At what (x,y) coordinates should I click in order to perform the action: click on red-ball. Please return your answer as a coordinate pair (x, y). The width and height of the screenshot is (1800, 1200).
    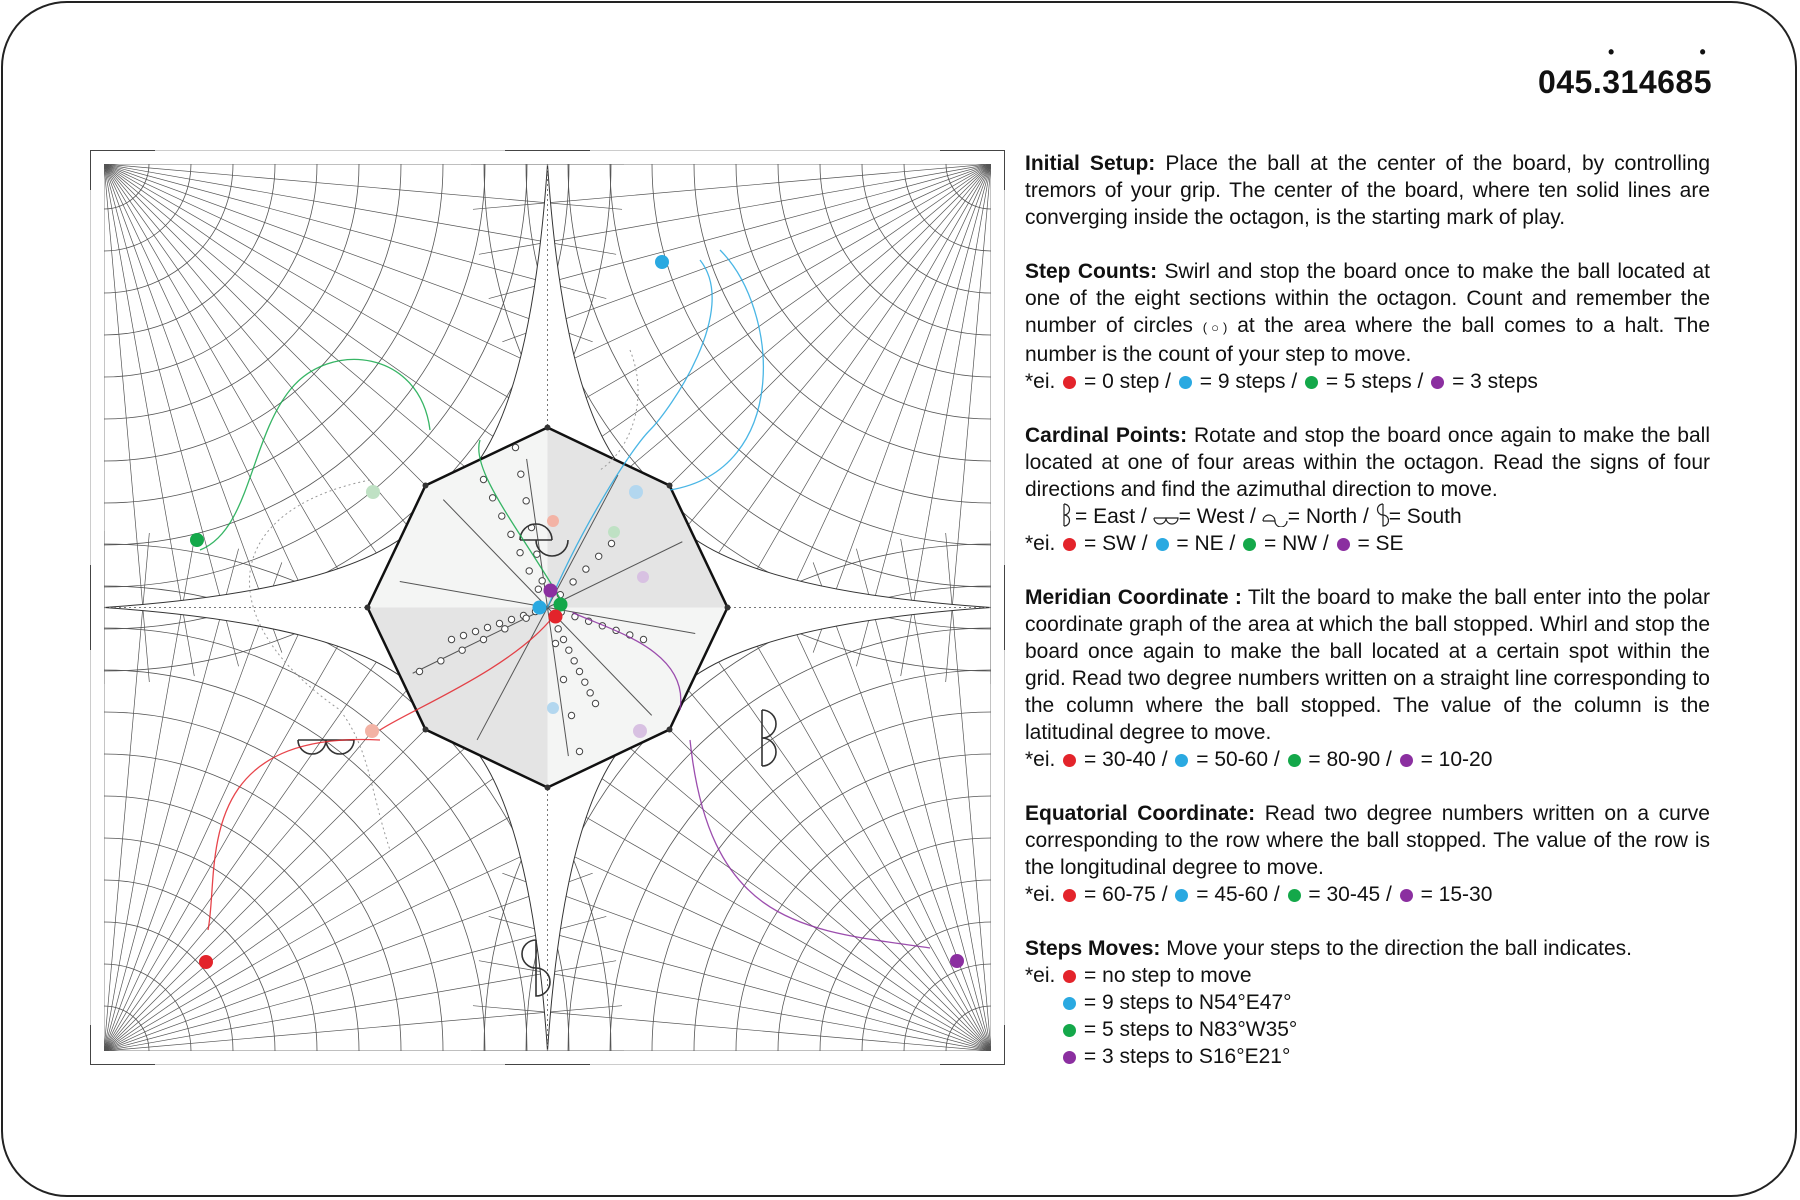
    Looking at the image, I should click on (555, 616).